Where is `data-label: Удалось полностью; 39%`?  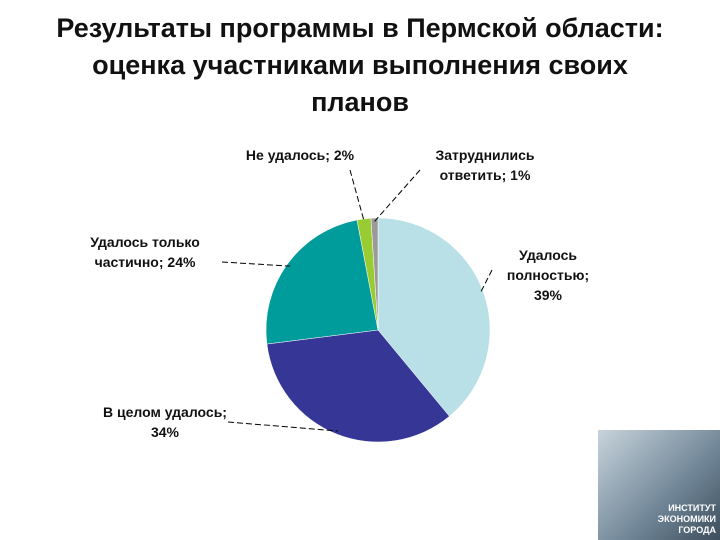
data-label: Удалось полностью; 39% is located at coordinates (548, 275).